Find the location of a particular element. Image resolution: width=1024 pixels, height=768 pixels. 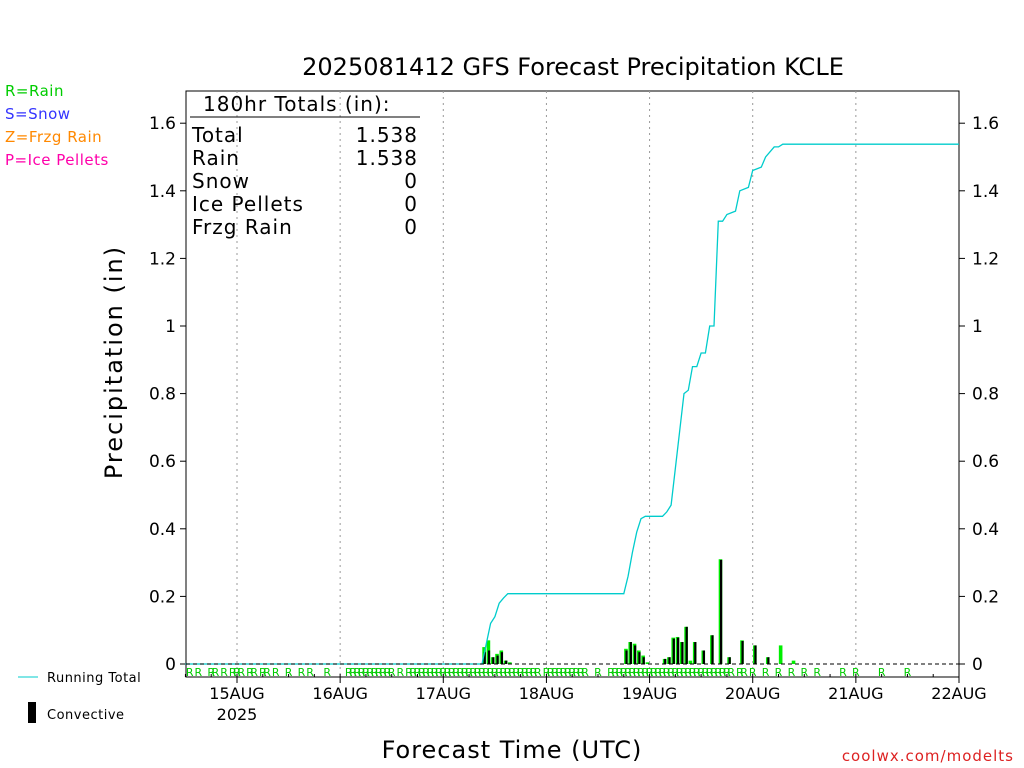

type-legend-item: R=Rain is located at coordinates (34, 91).